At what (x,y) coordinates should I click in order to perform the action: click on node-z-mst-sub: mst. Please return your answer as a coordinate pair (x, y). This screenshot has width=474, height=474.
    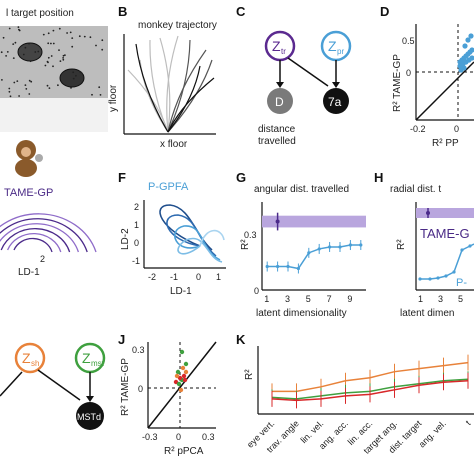
    Looking at the image, I should click on (98, 363).